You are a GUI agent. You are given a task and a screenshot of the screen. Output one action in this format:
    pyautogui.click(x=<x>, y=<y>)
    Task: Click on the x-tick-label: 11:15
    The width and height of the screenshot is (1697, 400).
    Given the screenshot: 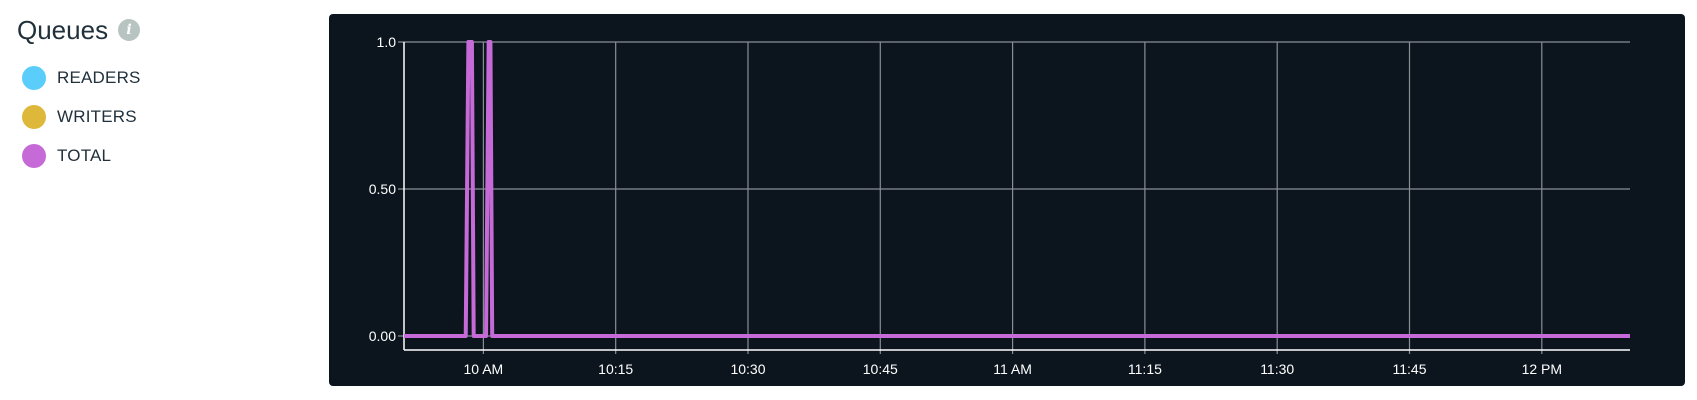 What is the action you would take?
    pyautogui.click(x=1145, y=369)
    